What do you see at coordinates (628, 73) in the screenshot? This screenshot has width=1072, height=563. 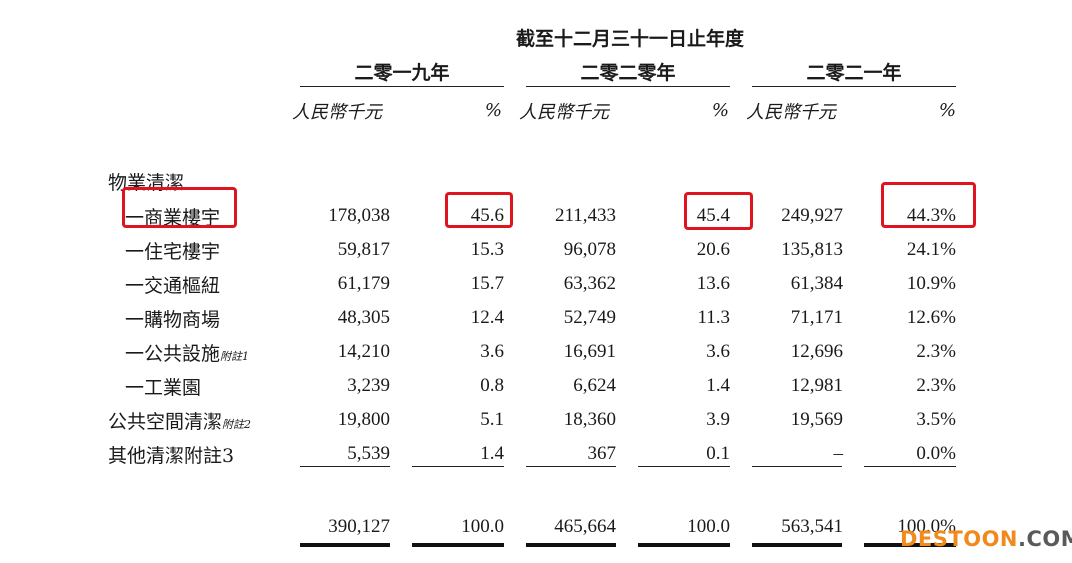 I see `year-2020-header: 二零二零年` at bounding box center [628, 73].